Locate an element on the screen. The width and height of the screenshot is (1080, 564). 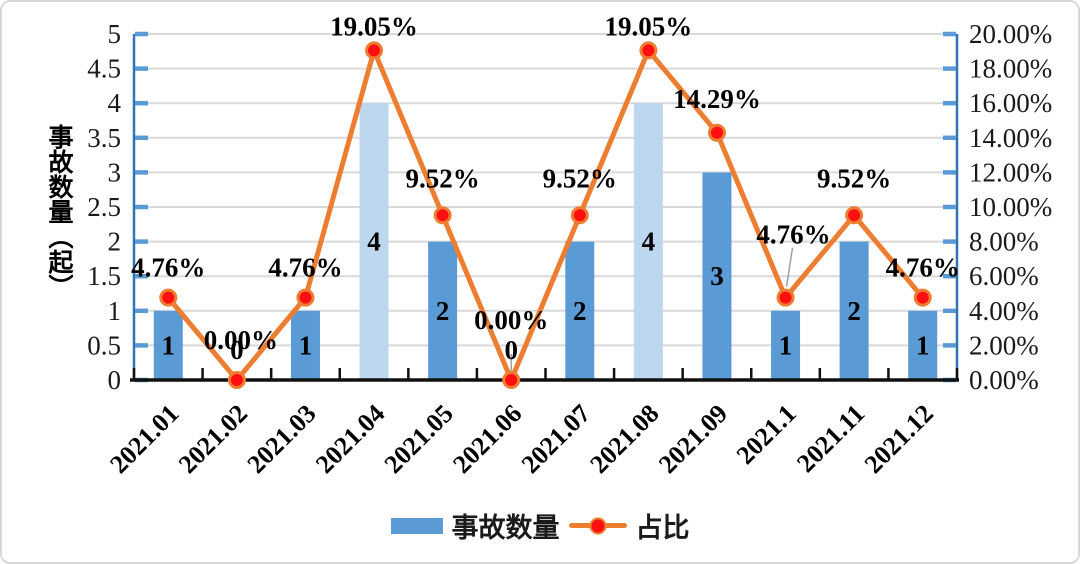
x-axis-tick-label: 2021.09 is located at coordinates (693, 439).